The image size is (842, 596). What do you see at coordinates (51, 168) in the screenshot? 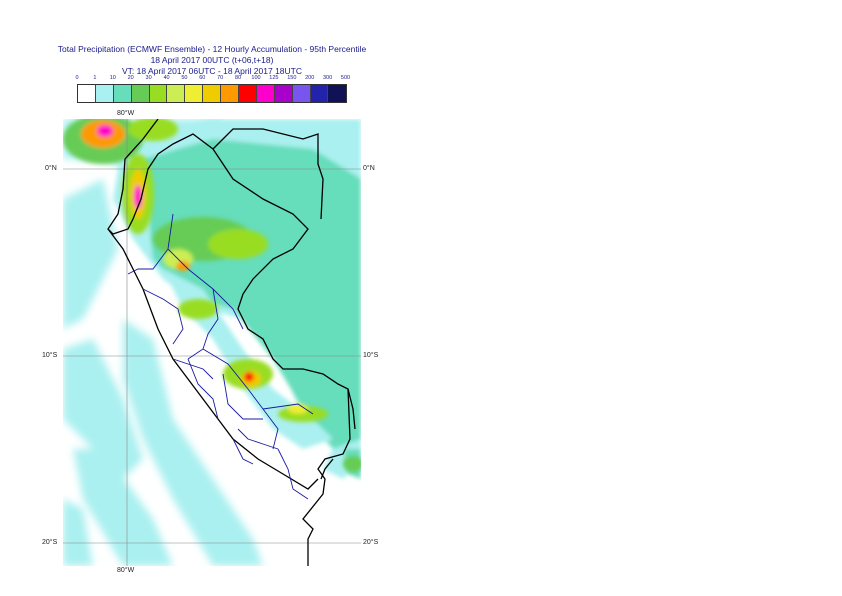
I see `lat-label-0-left: 0°N` at bounding box center [51, 168].